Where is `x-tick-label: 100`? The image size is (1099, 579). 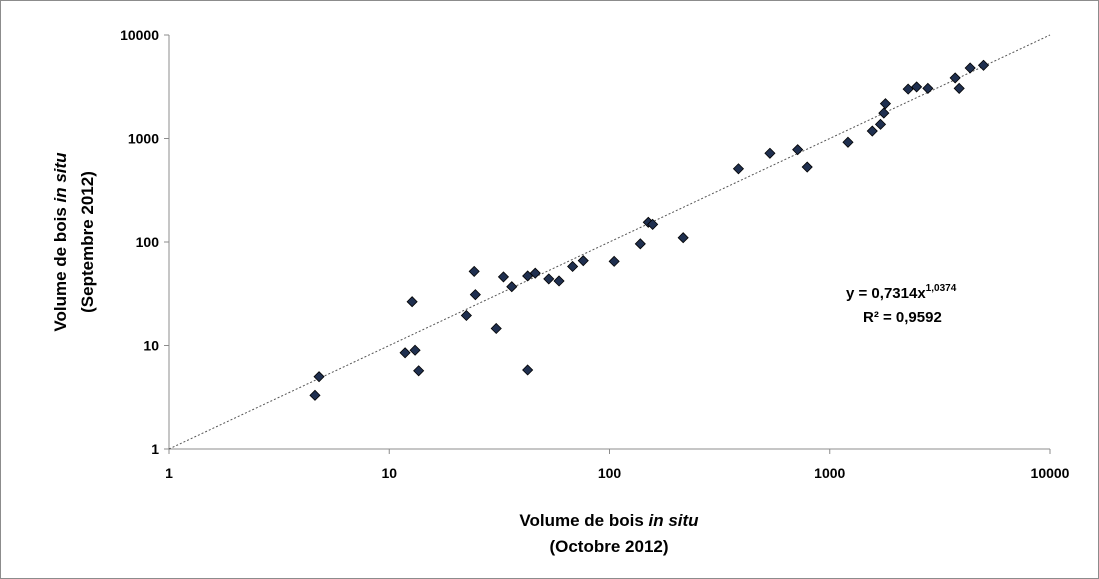
x-tick-label: 100 is located at coordinates (610, 473).